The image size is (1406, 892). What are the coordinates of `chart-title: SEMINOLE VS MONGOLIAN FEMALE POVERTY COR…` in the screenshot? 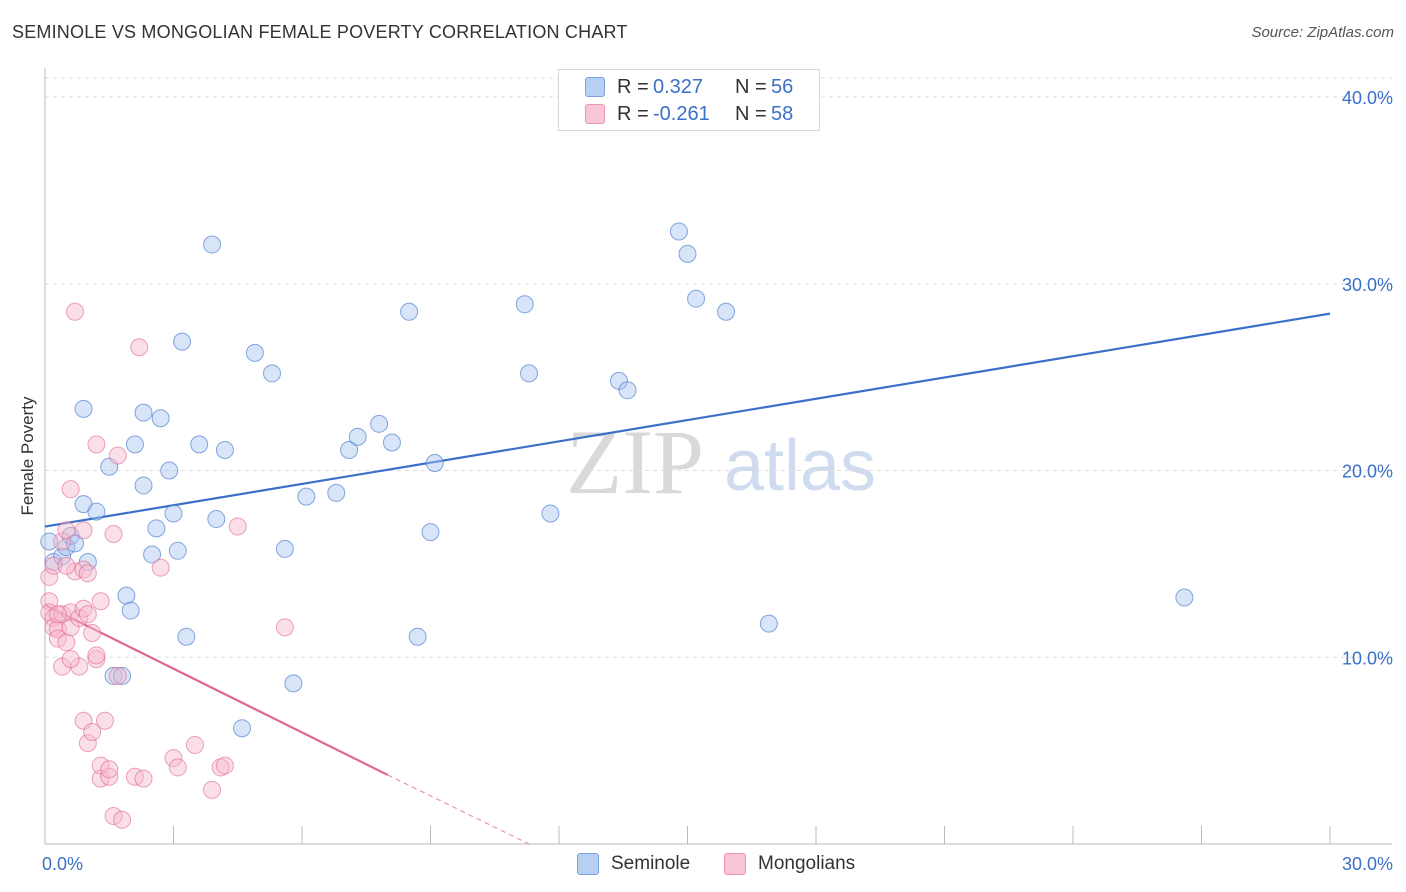 It's located at (320, 32).